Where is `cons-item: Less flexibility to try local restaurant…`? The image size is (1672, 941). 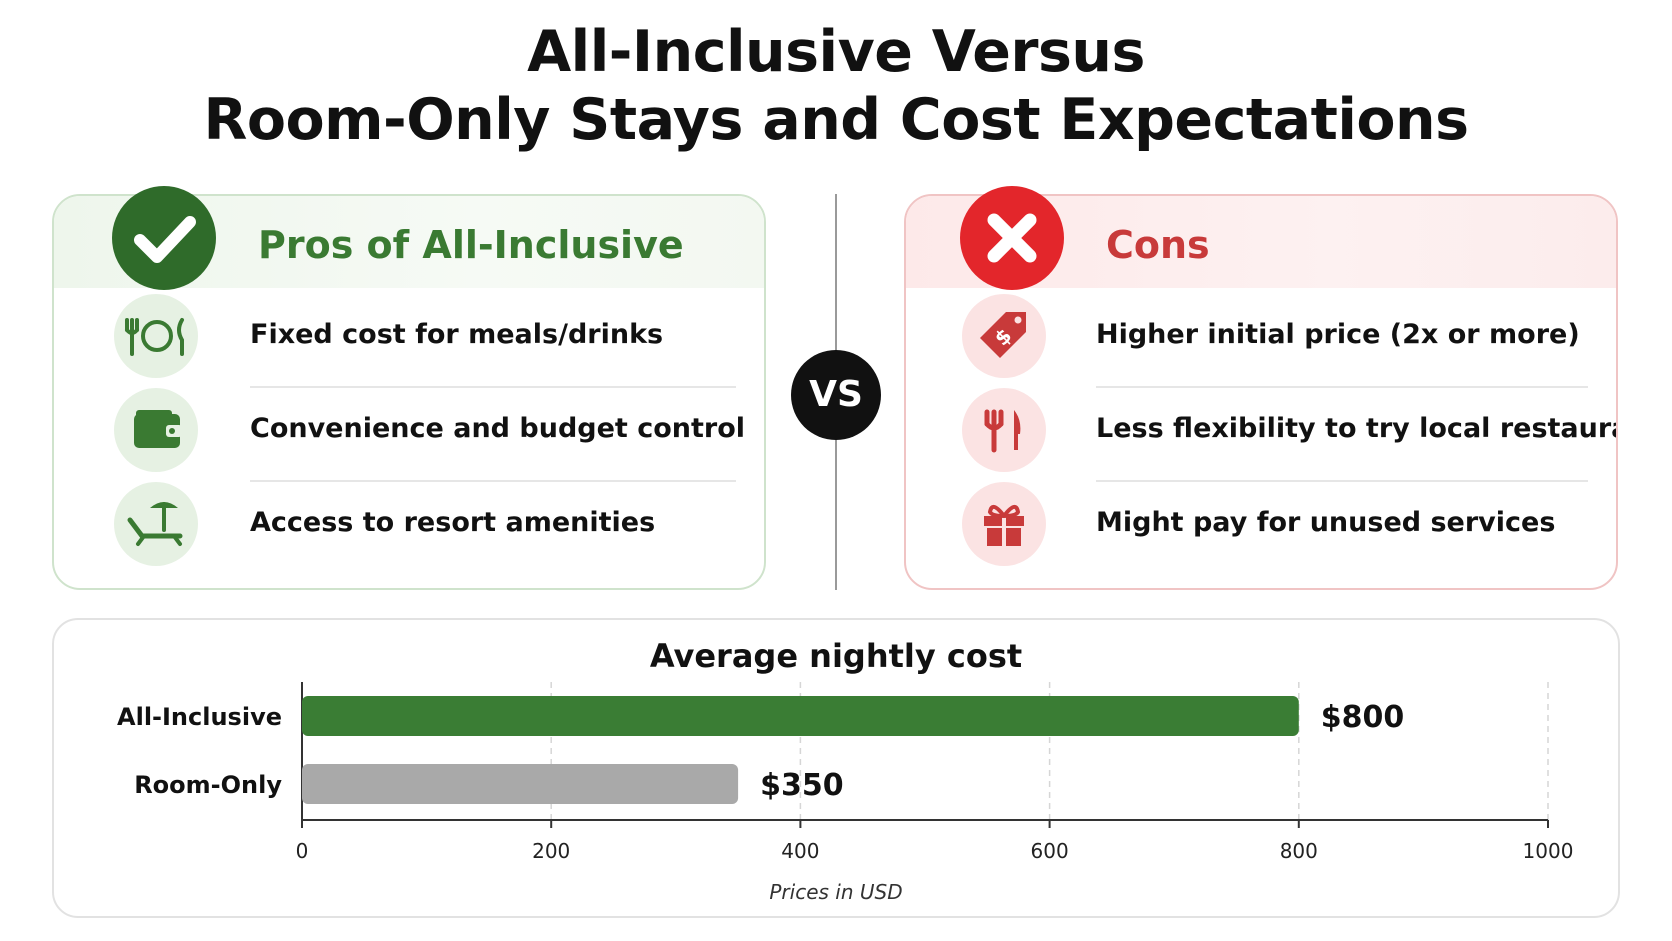 cons-item: Less flexibility to try local restaurant… is located at coordinates (1261, 430).